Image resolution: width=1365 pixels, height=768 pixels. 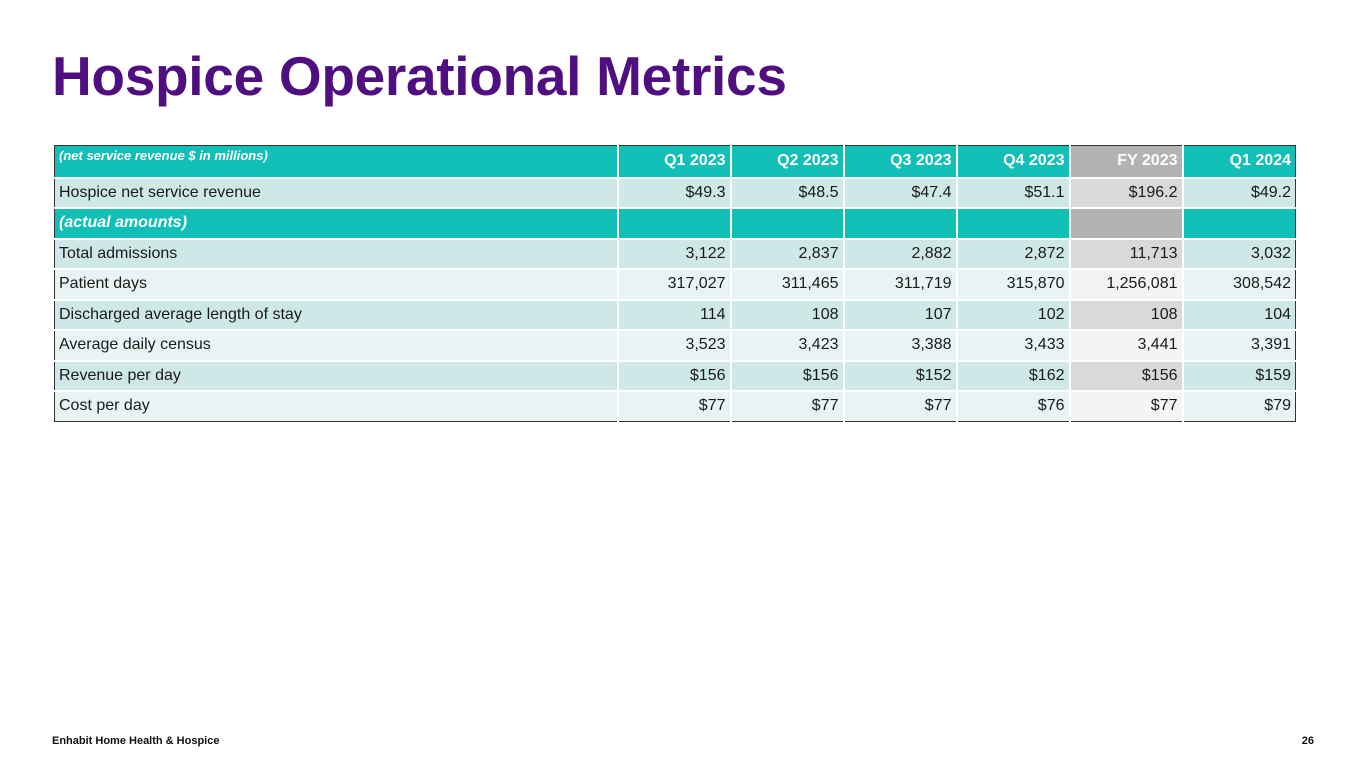 I want to click on row-label: Discharged average length of stay, so click(x=336, y=314).